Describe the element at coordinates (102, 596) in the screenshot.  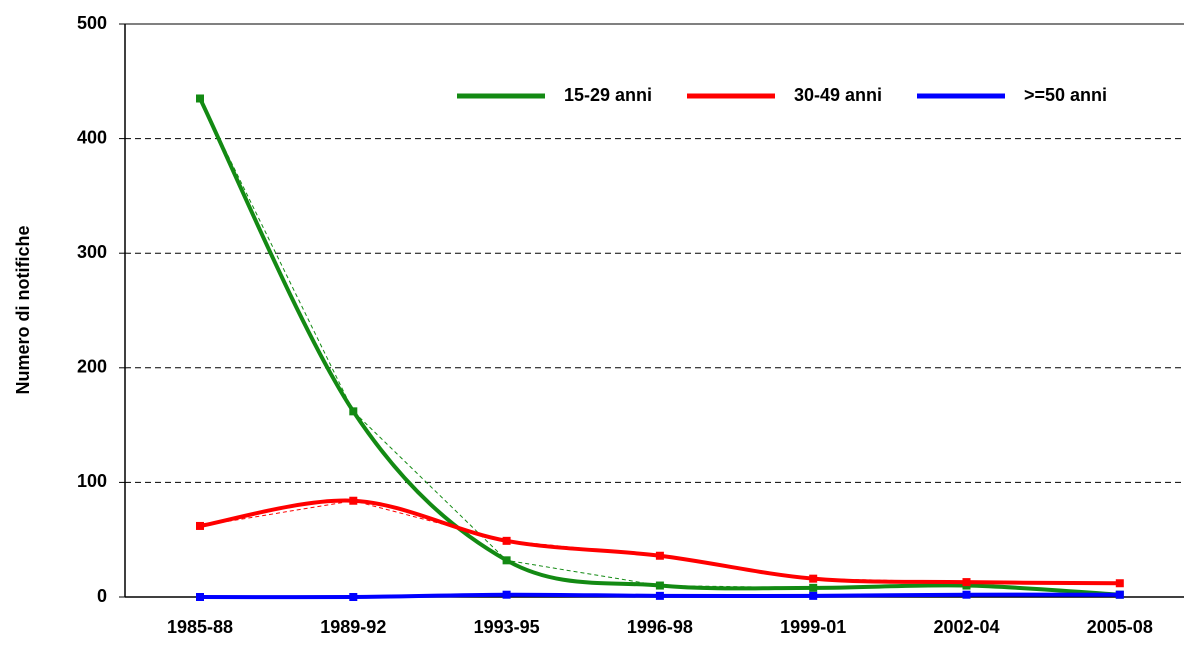
I see `y-tick-label: 0` at that location.